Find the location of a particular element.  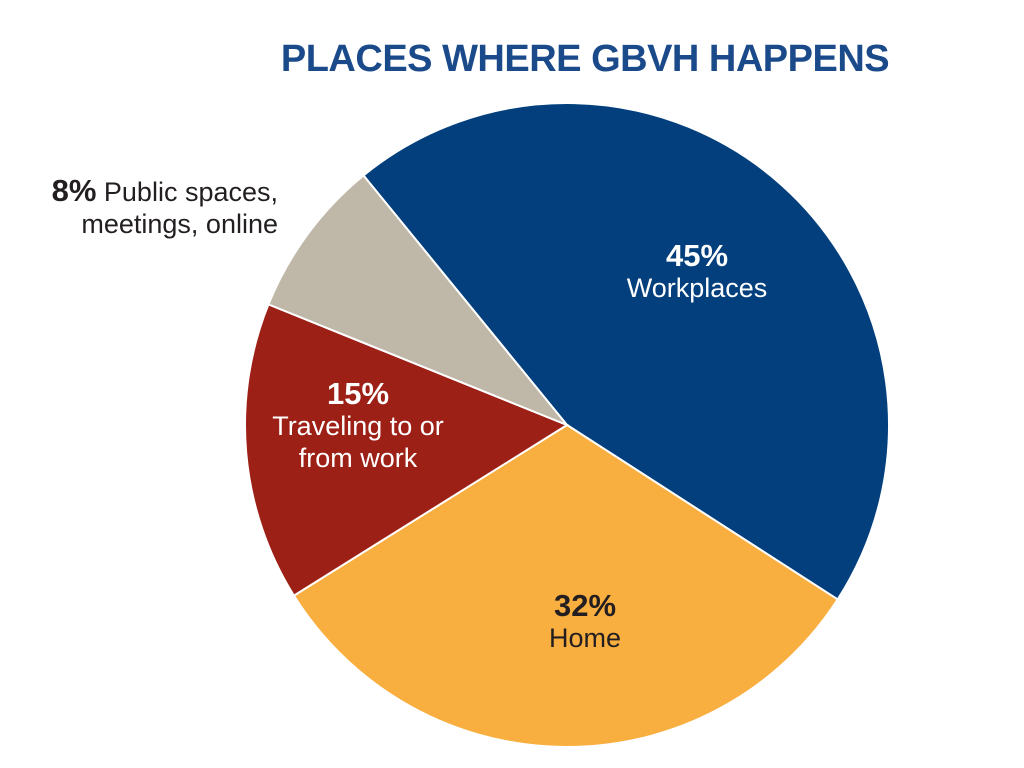

value-label: 45% is located at coordinates (697, 255).